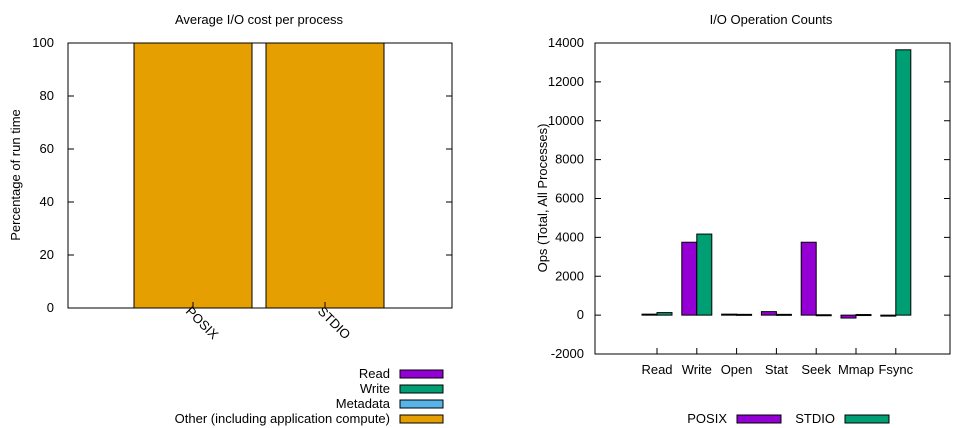 The width and height of the screenshot is (970, 428). Describe the element at coordinates (707, 418) in the screenshot. I see `right-legend-label: POSIX` at that location.